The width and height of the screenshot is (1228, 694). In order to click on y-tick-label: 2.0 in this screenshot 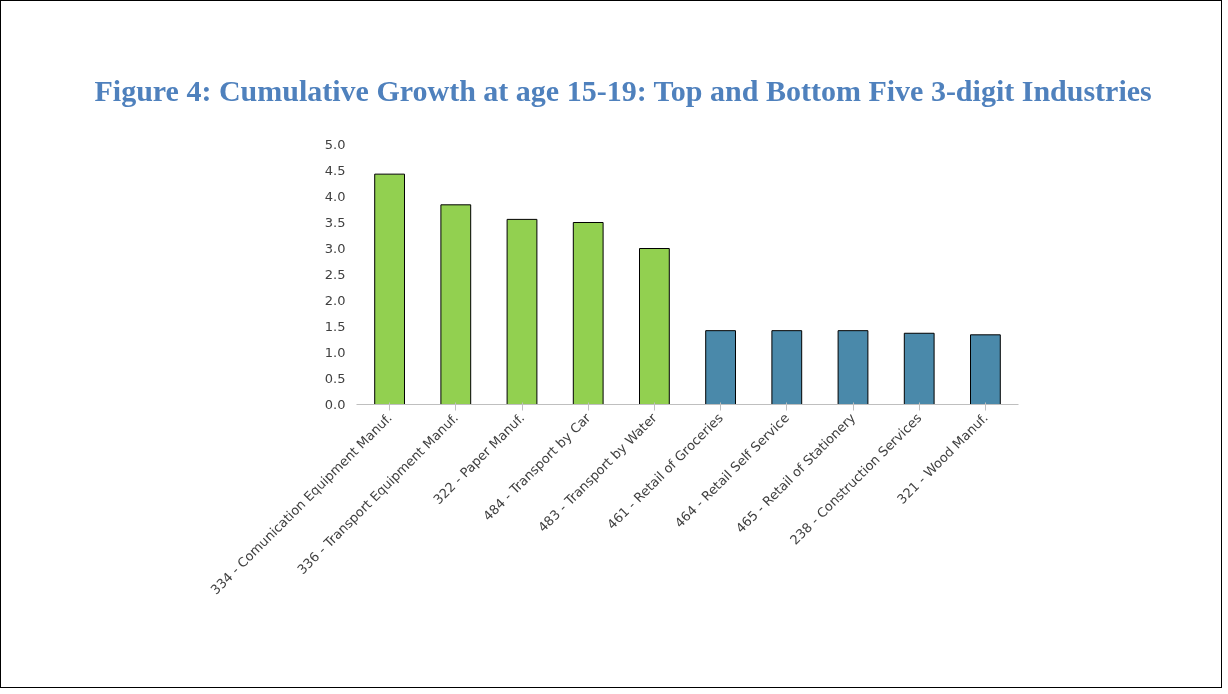, I will do `click(335, 300)`.